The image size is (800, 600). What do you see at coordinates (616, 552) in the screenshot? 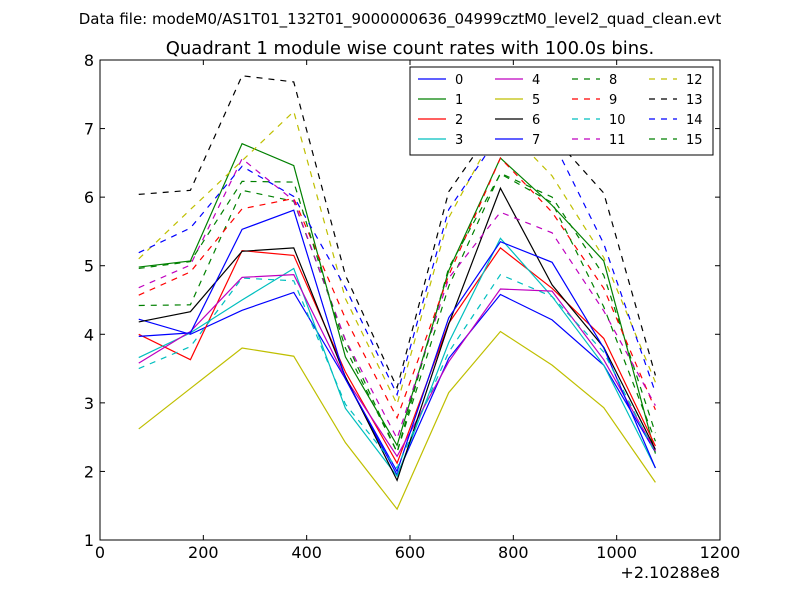
I see `x-tick-label: 1000` at bounding box center [616, 552].